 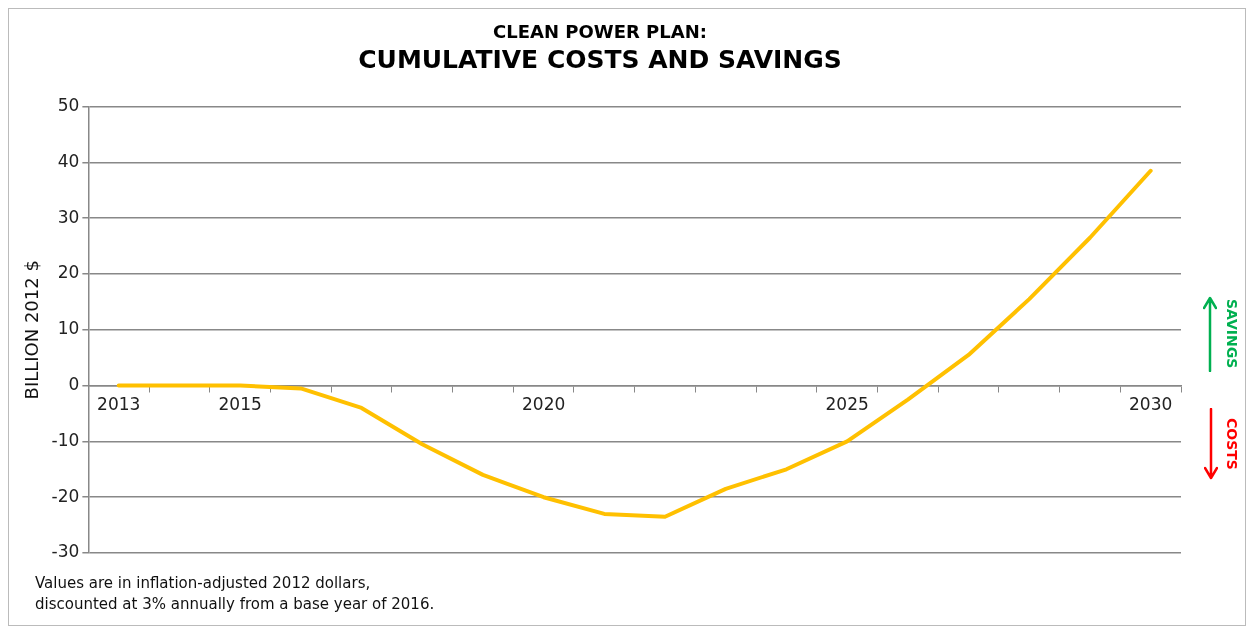 What do you see at coordinates (1232, 444) in the screenshot?
I see `text: COSTS` at bounding box center [1232, 444].